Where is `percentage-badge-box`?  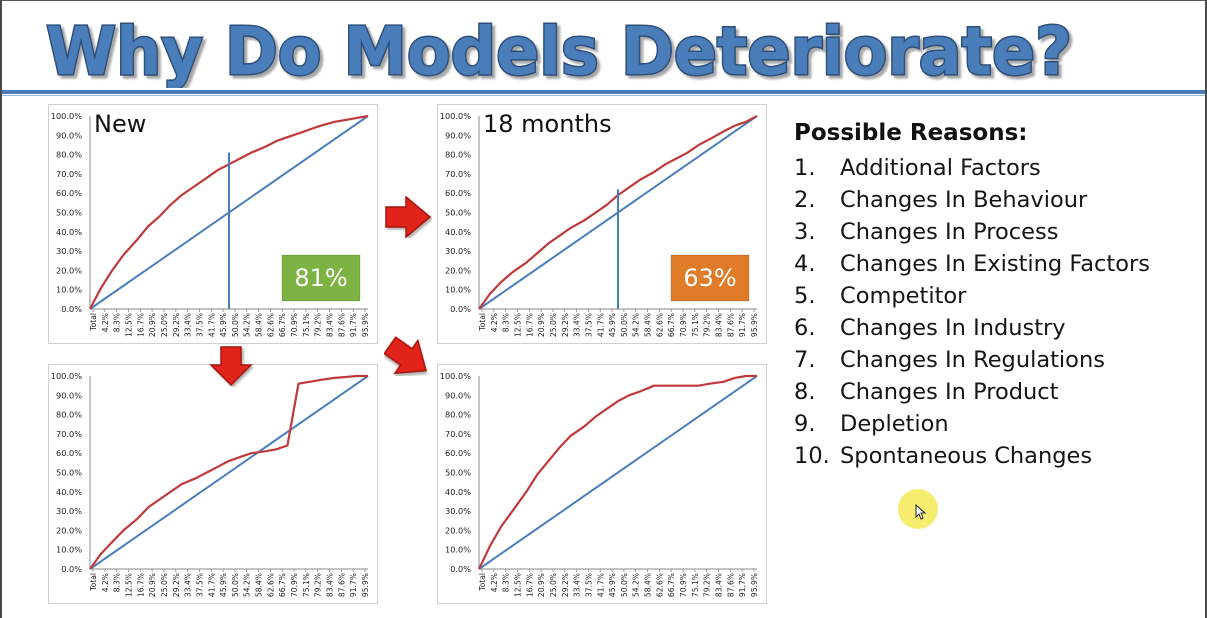
percentage-badge-box is located at coordinates (321, 278).